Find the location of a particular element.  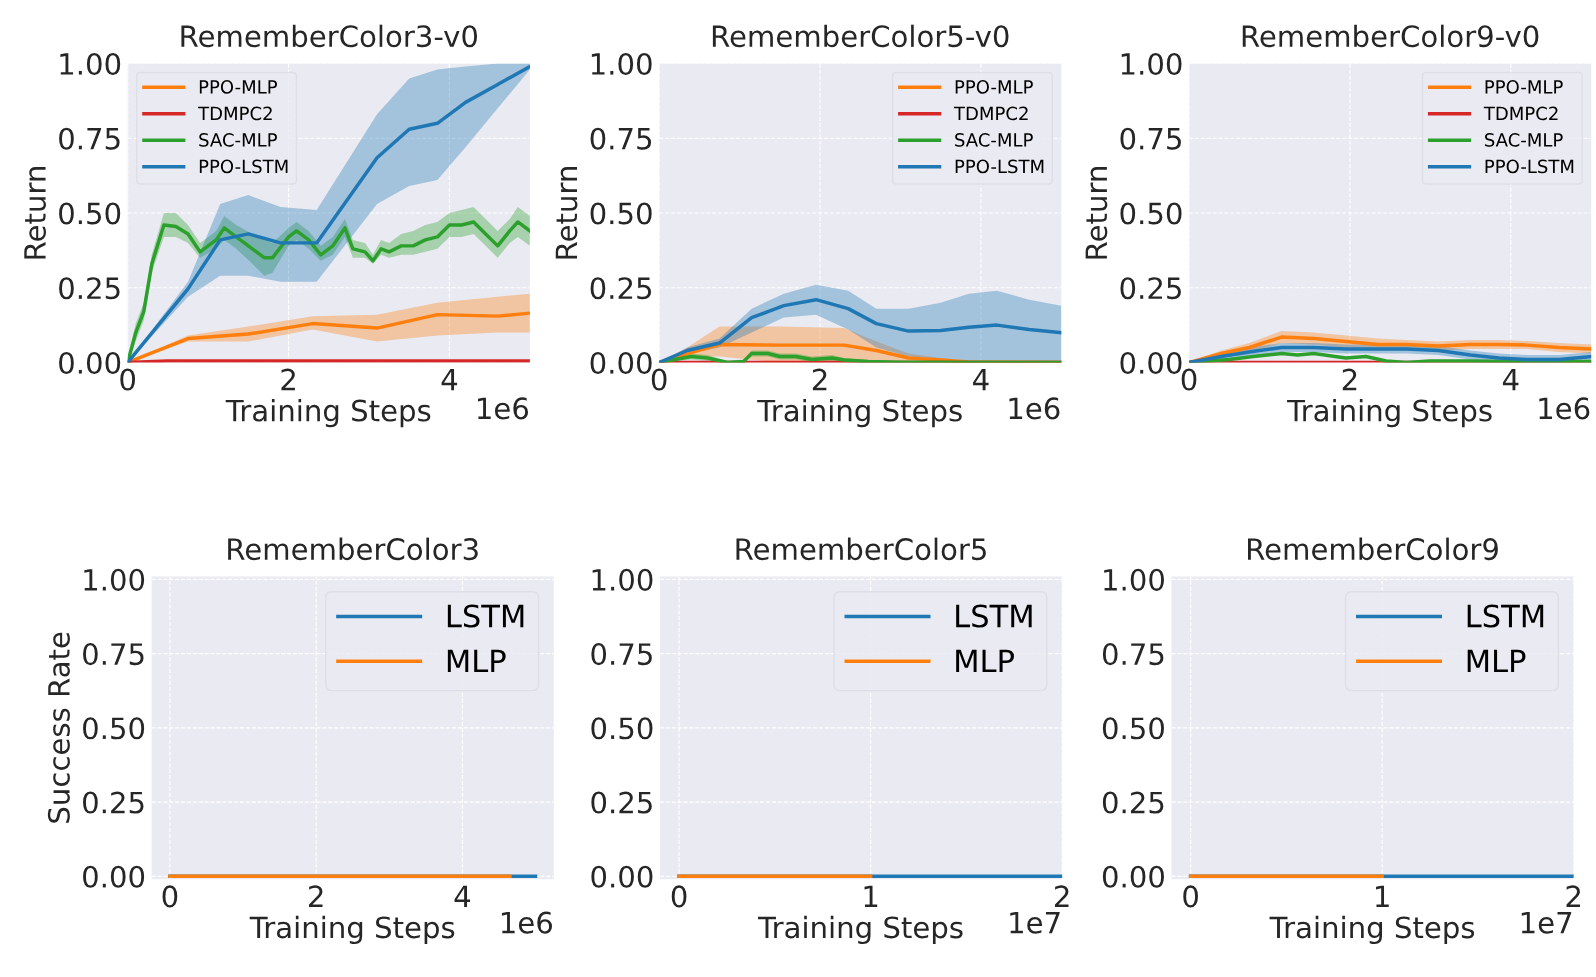

chart-title: RememberColor5 is located at coordinates (861, 549).